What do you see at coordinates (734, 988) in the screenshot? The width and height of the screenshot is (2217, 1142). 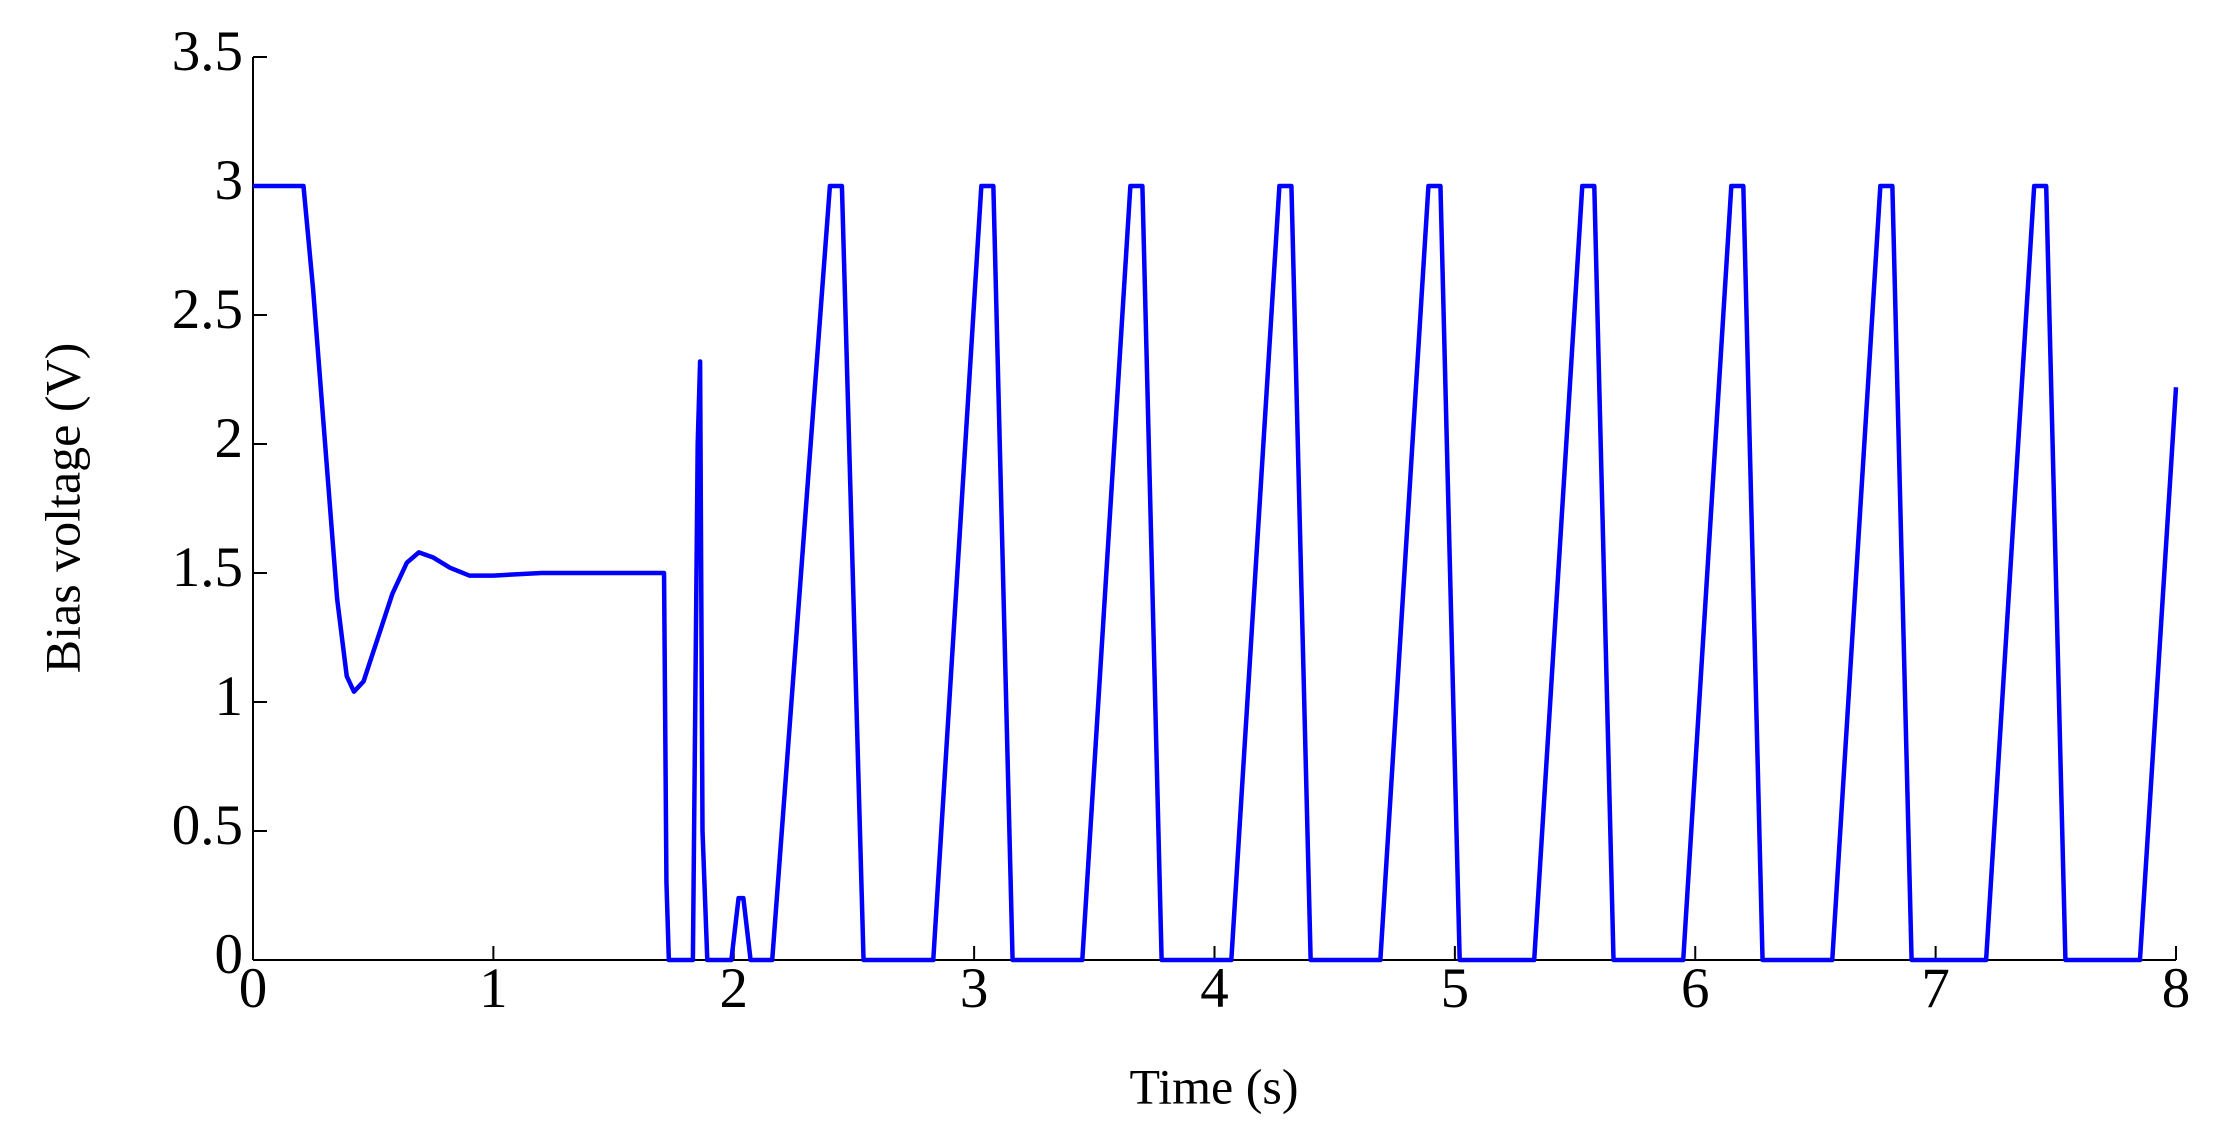 I see `x-tick-label: 2` at bounding box center [734, 988].